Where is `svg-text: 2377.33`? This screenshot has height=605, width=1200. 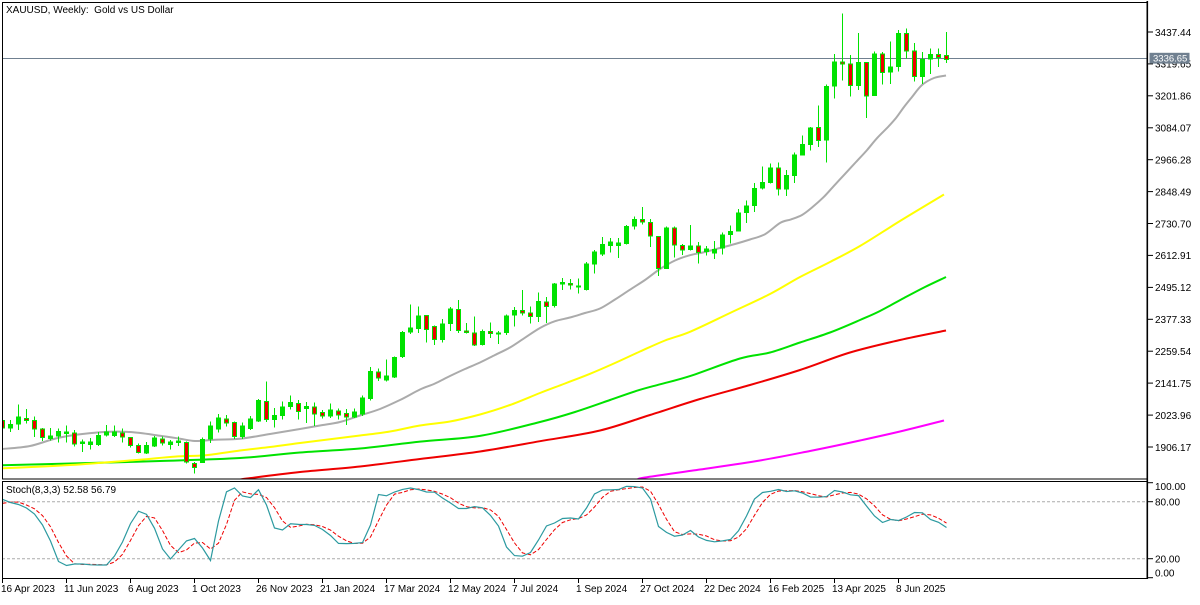
svg-text: 2377.33 is located at coordinates (1173, 320).